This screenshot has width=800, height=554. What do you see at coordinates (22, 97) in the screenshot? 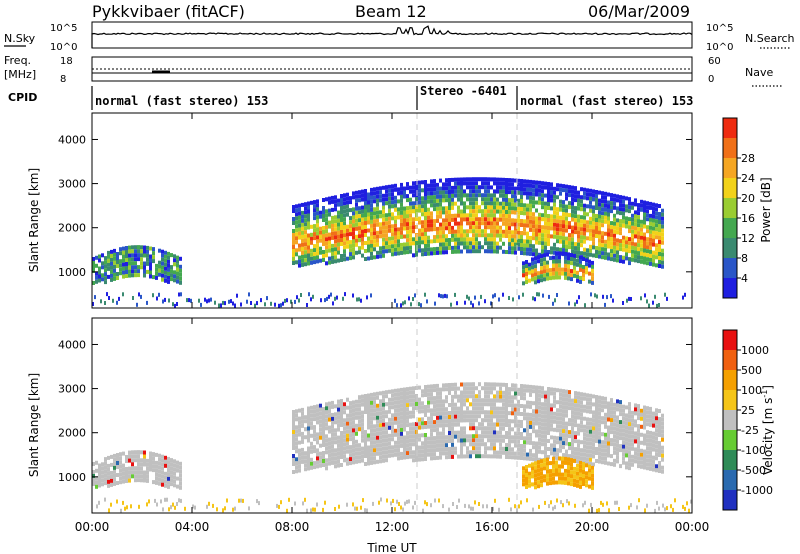
I see `cpid-label: CPID` at bounding box center [22, 97].